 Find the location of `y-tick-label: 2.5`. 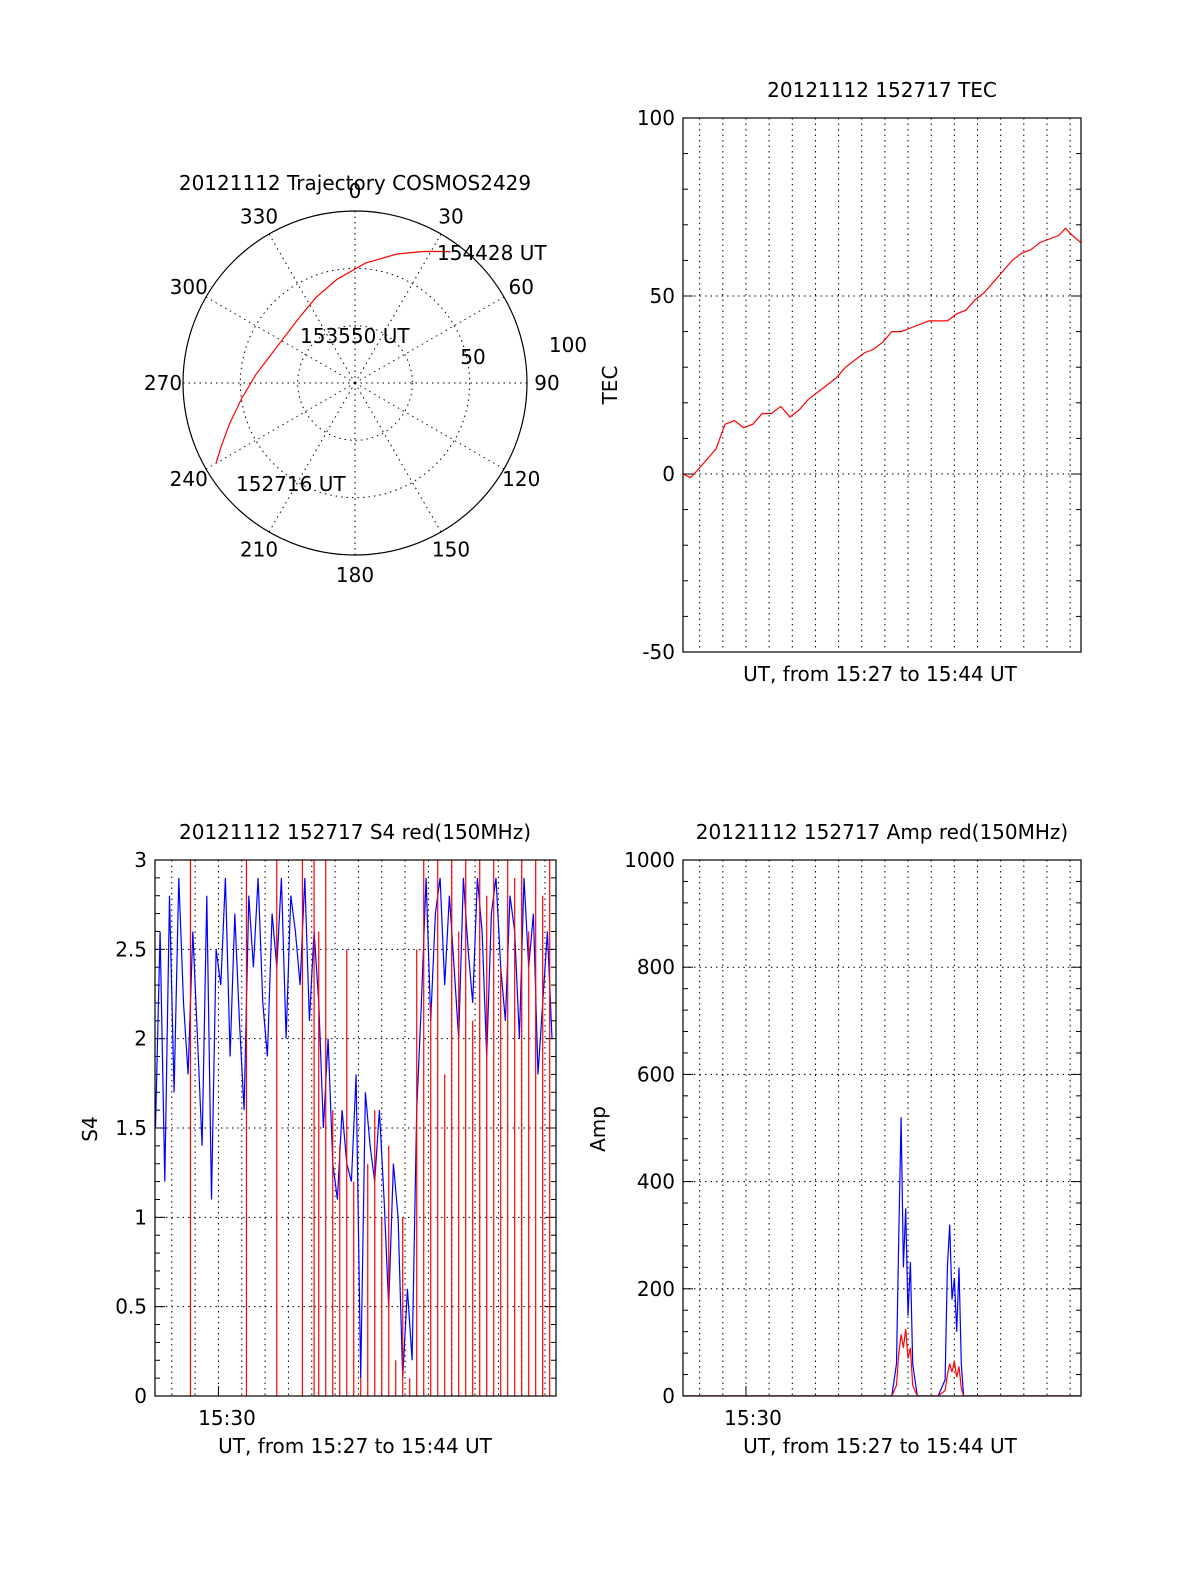

y-tick-label: 2.5 is located at coordinates (131, 949).